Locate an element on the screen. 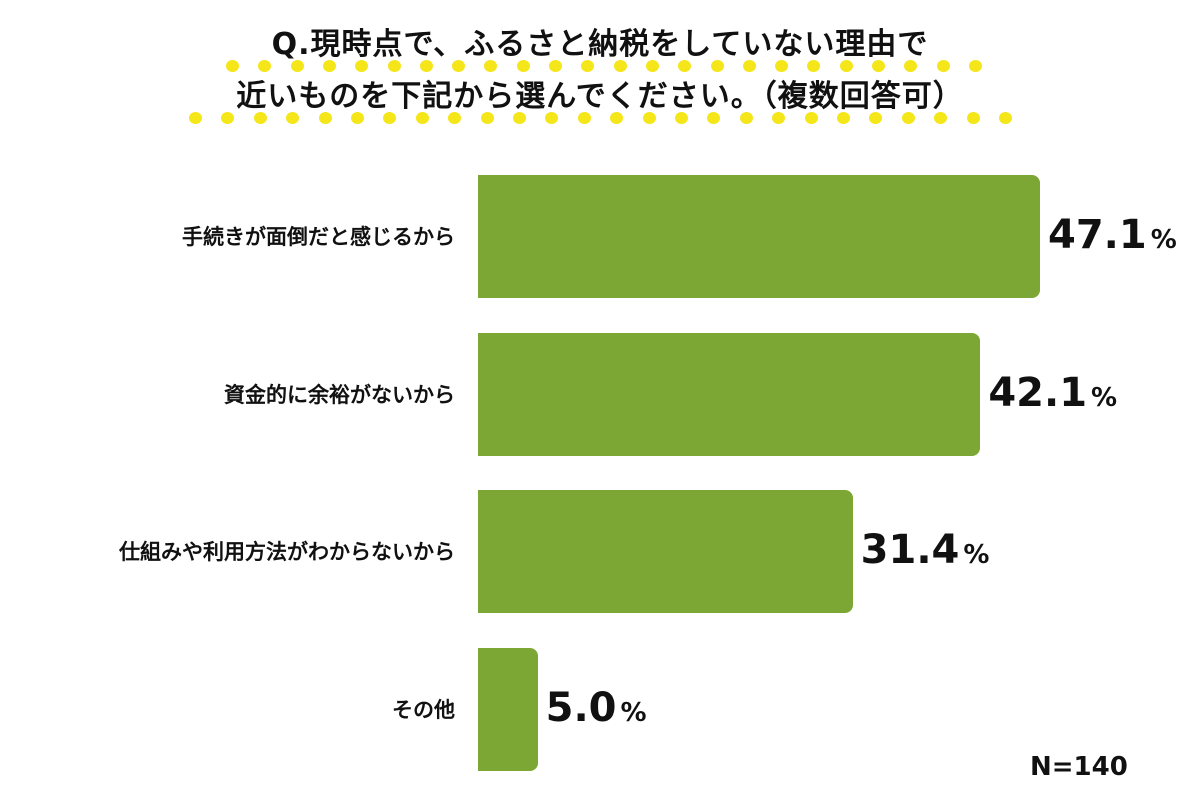  value-label: 31.4% is located at coordinates (925, 554).